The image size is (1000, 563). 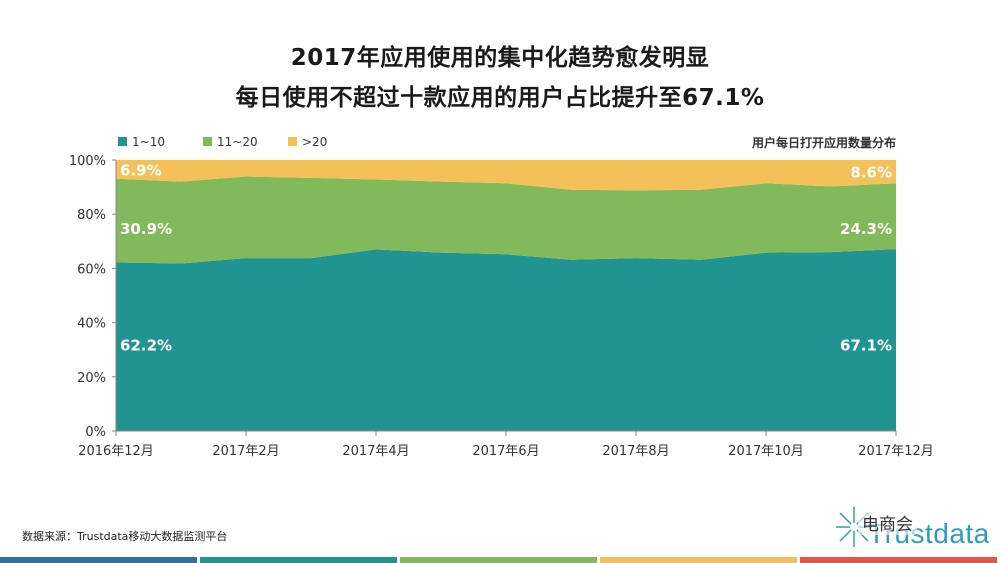 I want to click on x-tick-label: 2017年2月, so click(x=245, y=451).